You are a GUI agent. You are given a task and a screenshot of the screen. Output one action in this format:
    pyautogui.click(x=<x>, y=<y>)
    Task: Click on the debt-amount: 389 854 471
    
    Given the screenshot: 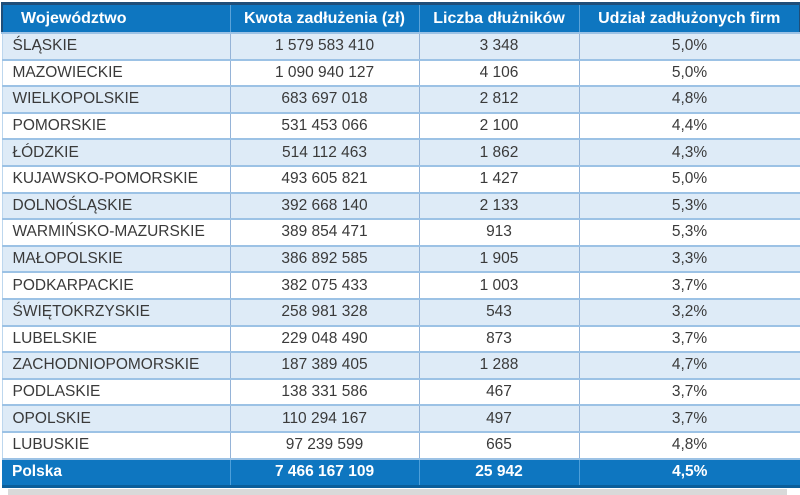 What is the action you would take?
    pyautogui.click(x=324, y=233)
    